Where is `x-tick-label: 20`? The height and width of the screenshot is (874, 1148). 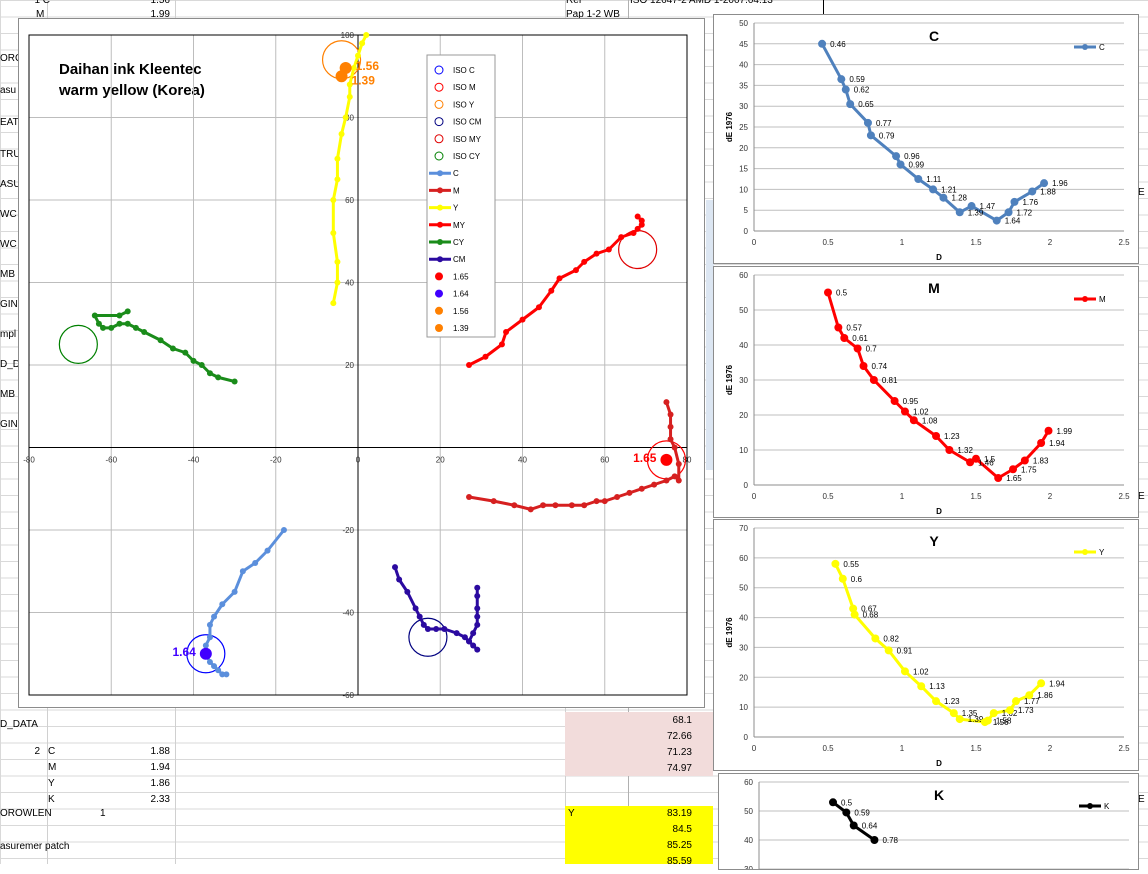
x-tick-label: 20 is located at coordinates (440, 460).